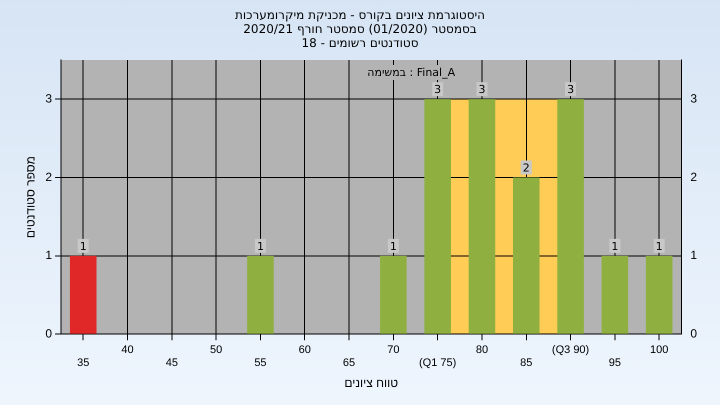 Image resolution: width=720 pixels, height=405 pixels. What do you see at coordinates (411, 72) in the screenshot?
I see `annotation: במשימה : Final_A` at bounding box center [411, 72].